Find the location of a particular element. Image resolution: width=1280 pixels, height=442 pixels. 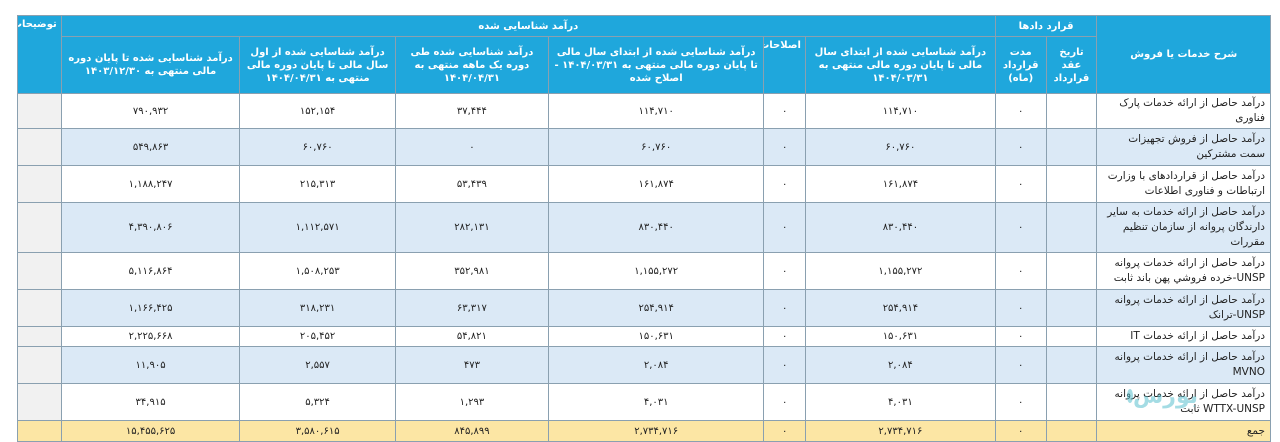

cell-one-month: ۸۴۵,۸۹۹ is located at coordinates (472, 431).